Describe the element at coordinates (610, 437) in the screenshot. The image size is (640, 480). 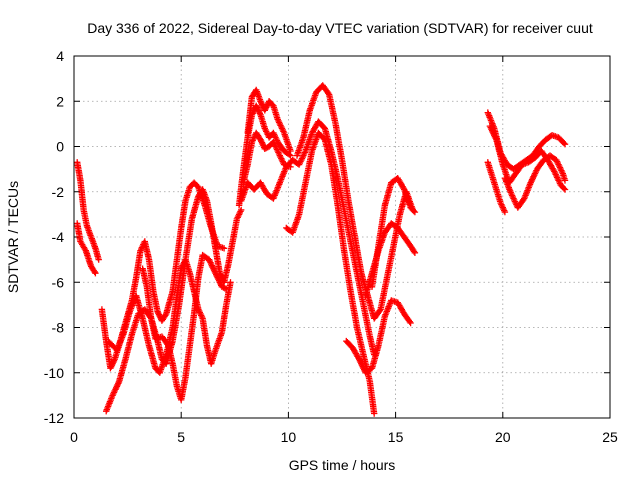
I see `x-tick-label: 25` at that location.